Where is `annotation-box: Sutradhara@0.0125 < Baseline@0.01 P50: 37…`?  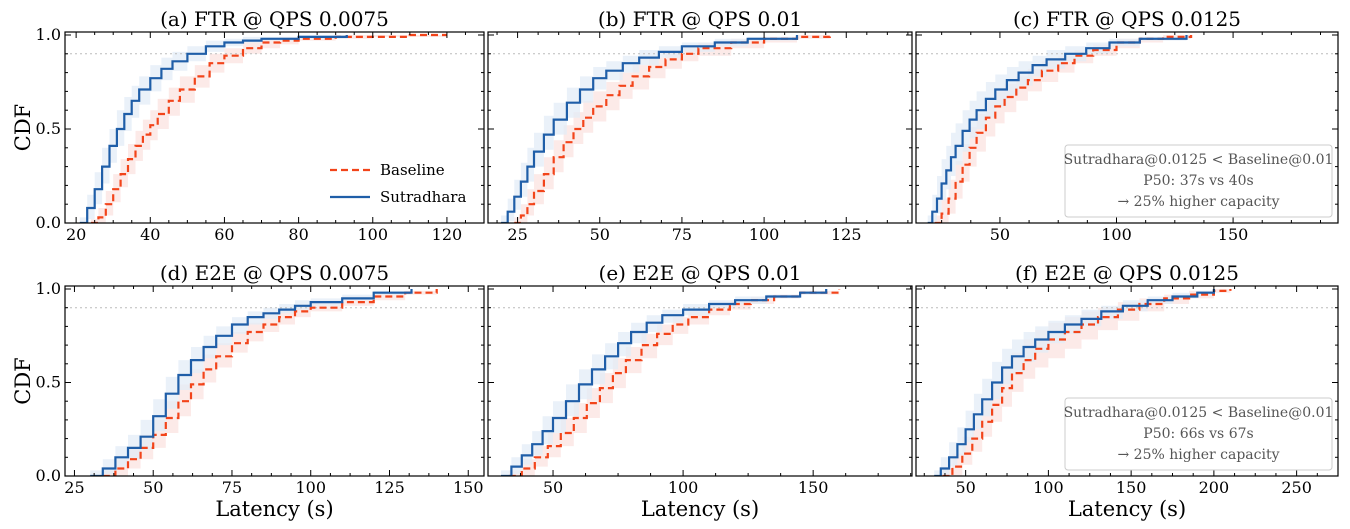
annotation-box: Sutradhara@0.0125 < Baseline@0.01 P50: 37… is located at coordinates (1199, 181).